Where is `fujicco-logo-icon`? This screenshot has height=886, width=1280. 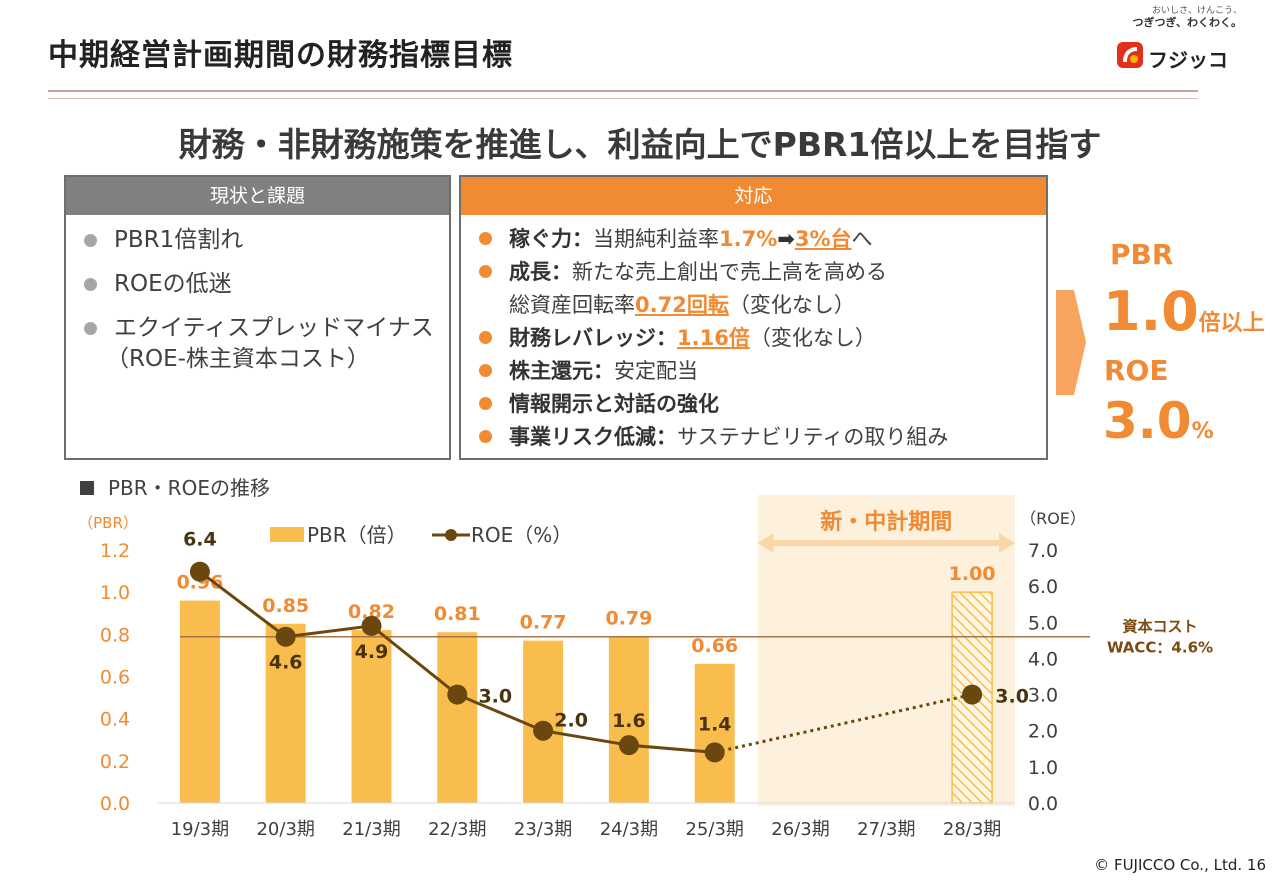
fujicco-logo-icon is located at coordinates (1130, 55).